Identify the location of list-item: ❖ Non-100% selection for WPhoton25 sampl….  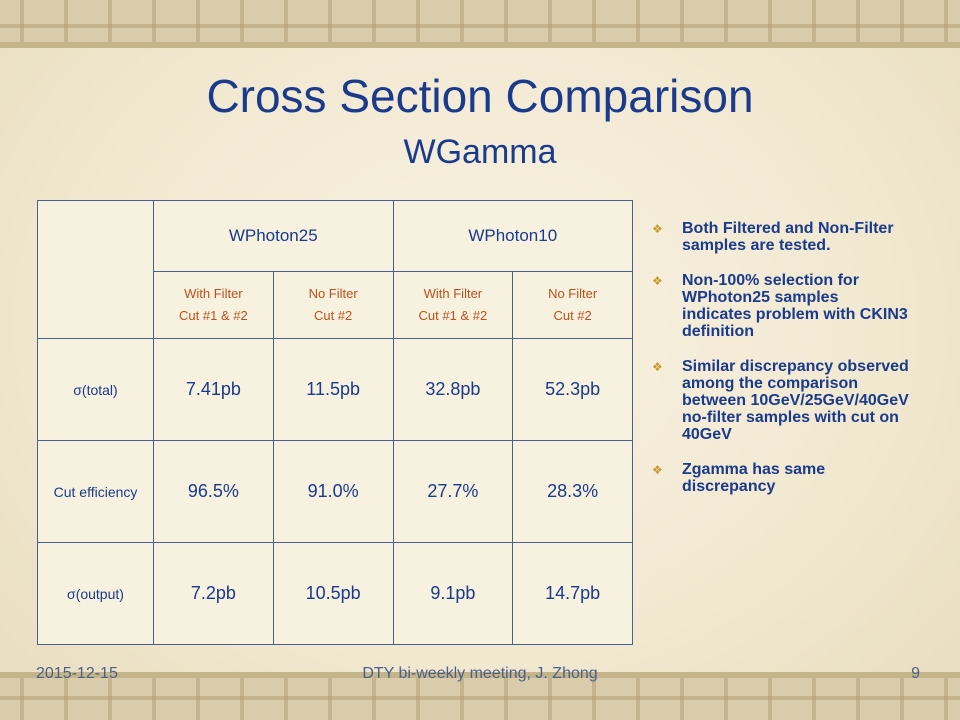
(782, 306).